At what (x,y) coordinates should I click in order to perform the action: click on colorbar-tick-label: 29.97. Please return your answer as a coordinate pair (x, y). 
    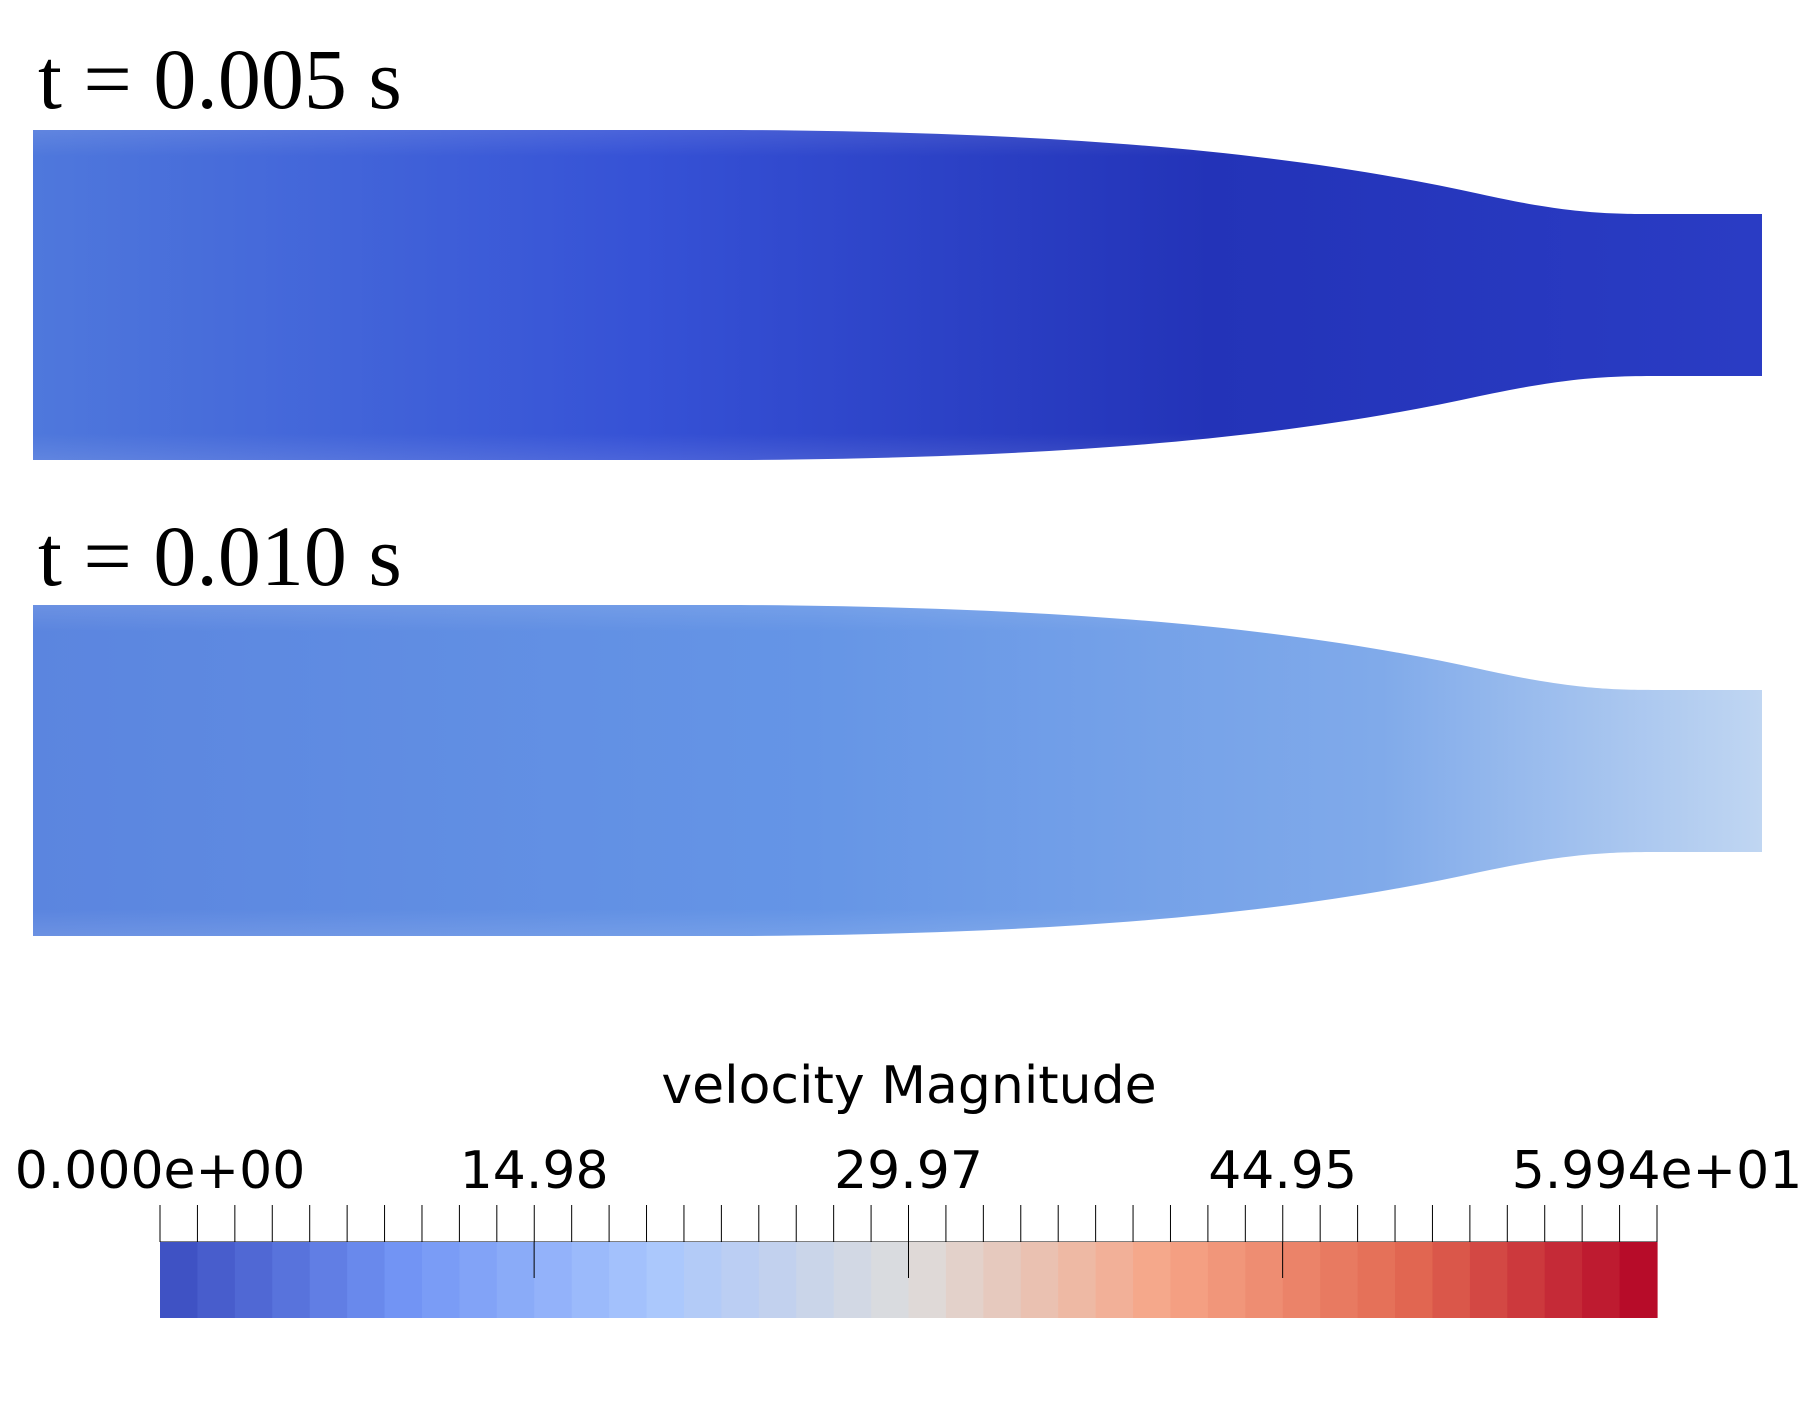
    Looking at the image, I should click on (908, 1171).